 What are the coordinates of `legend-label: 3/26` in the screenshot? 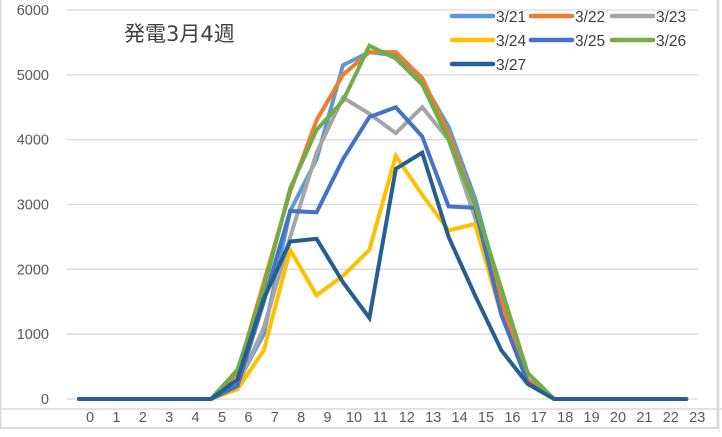 It's located at (671, 41).